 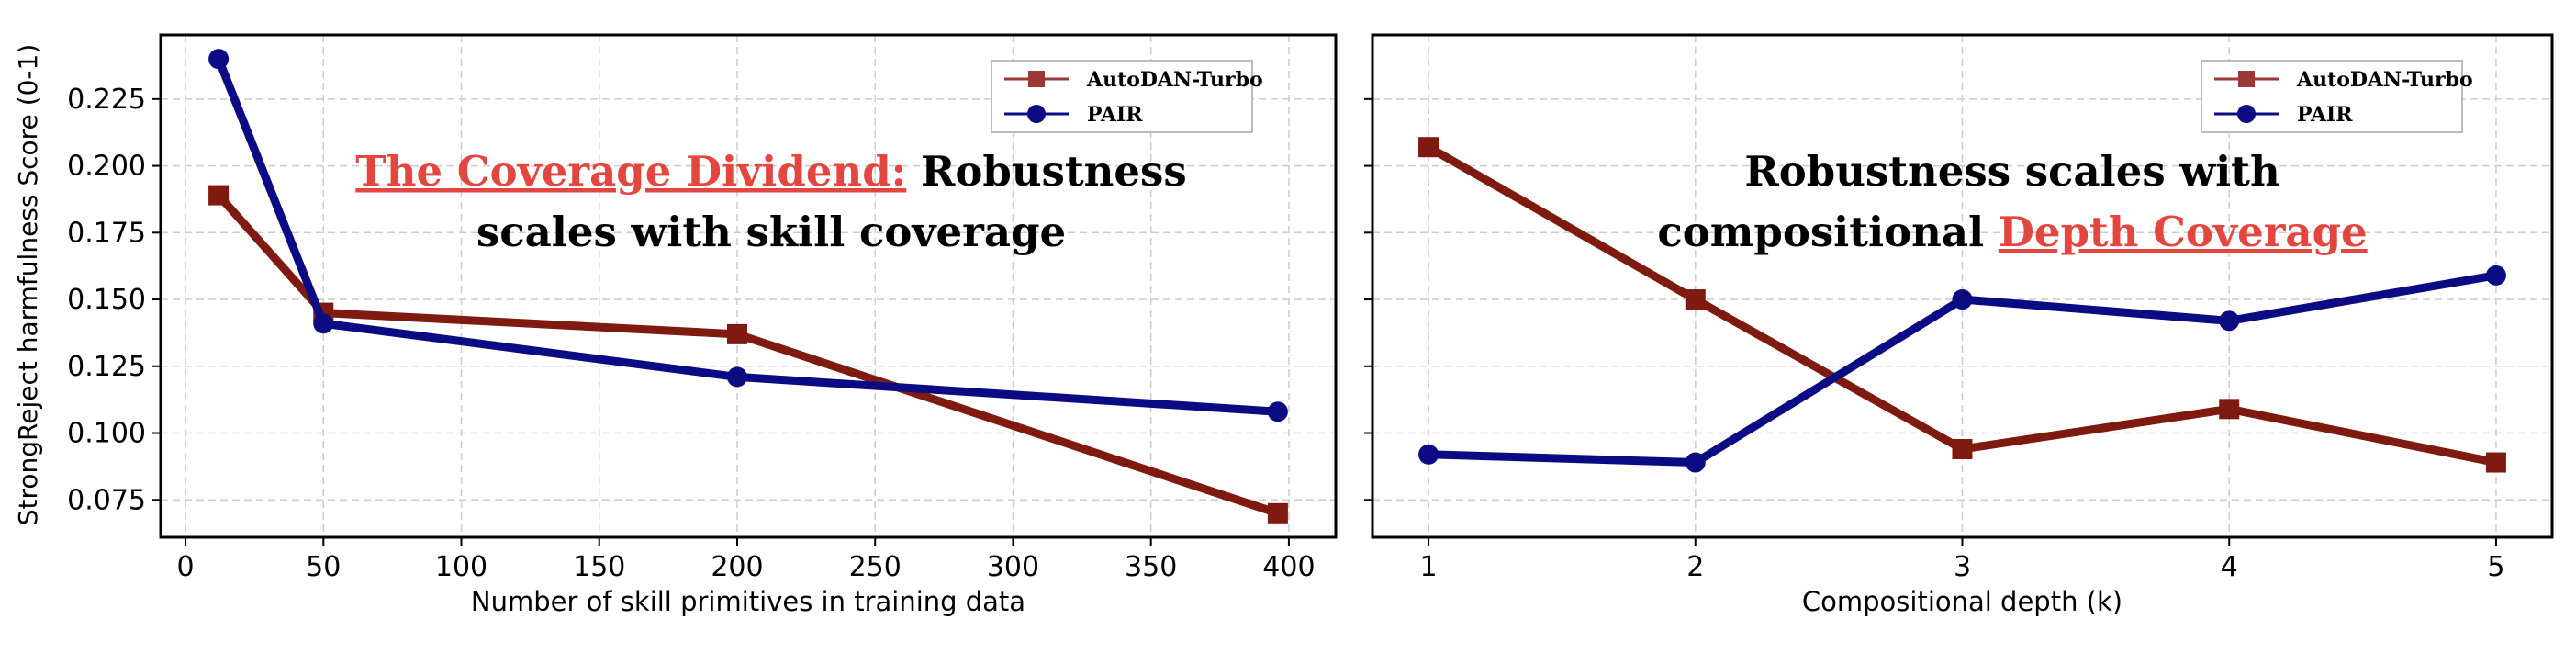 What do you see at coordinates (185, 567) in the screenshot?
I see `x-tick-label: 0` at bounding box center [185, 567].